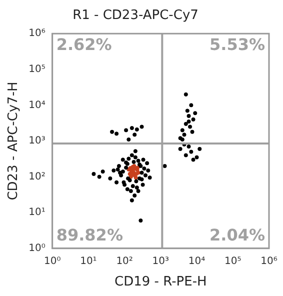 This screenshot has width=283, height=296. Describe the element at coordinates (37, 34) in the screenshot. I see `y-tick-label: 10⁶` at that location.